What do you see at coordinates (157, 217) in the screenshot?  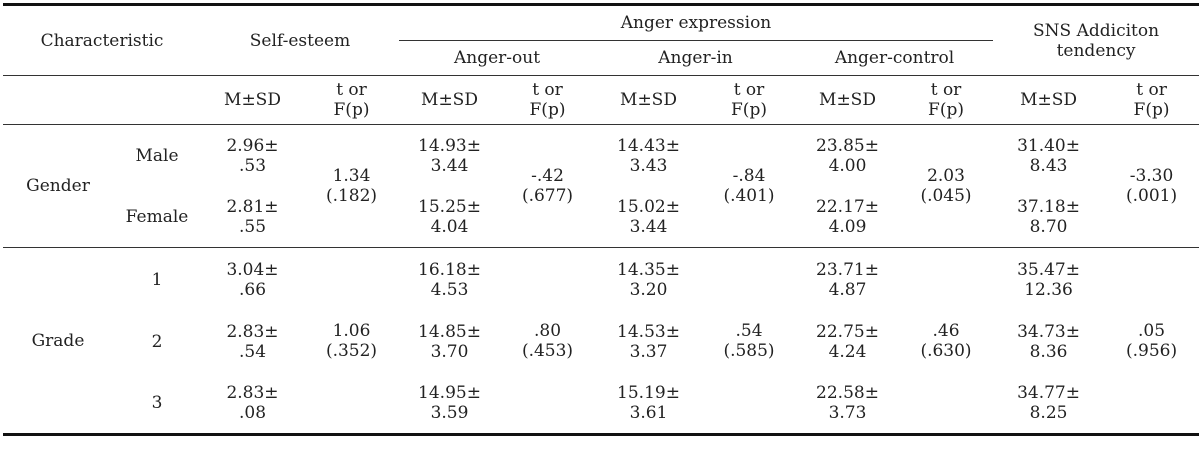 I see `gender-female-label: Female` at bounding box center [157, 217].